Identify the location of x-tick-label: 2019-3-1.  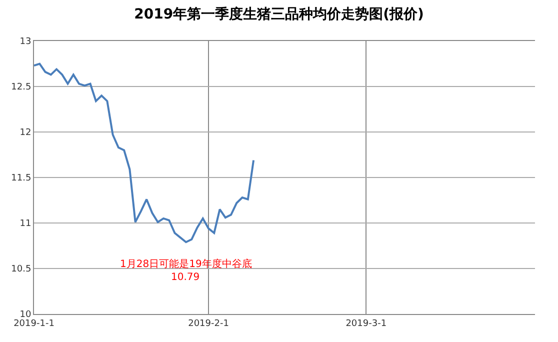
(366, 323).